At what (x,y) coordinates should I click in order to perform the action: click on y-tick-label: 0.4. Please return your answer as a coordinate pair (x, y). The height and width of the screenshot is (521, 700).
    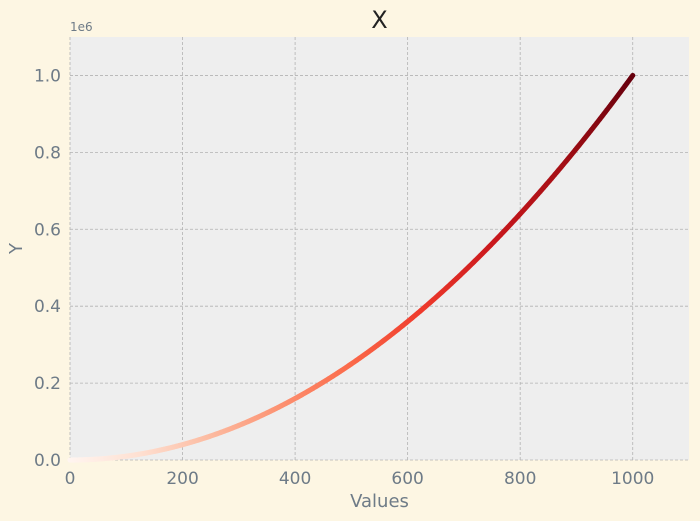
    Looking at the image, I should click on (47, 307).